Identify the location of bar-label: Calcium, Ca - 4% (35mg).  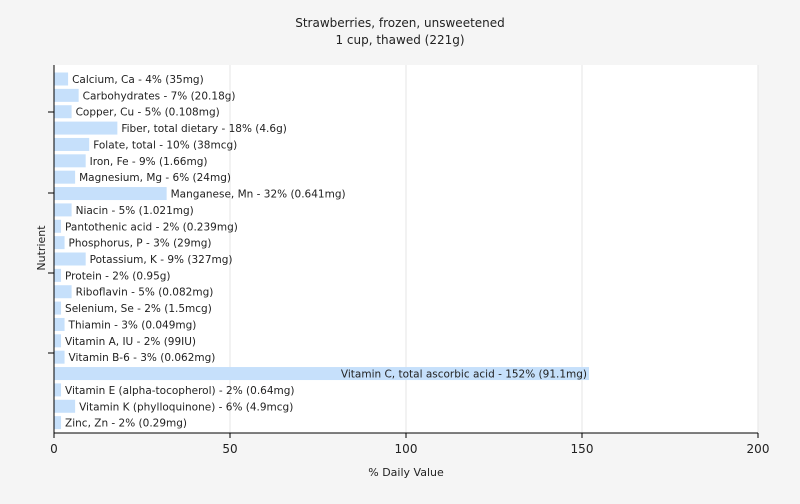
(138, 80).